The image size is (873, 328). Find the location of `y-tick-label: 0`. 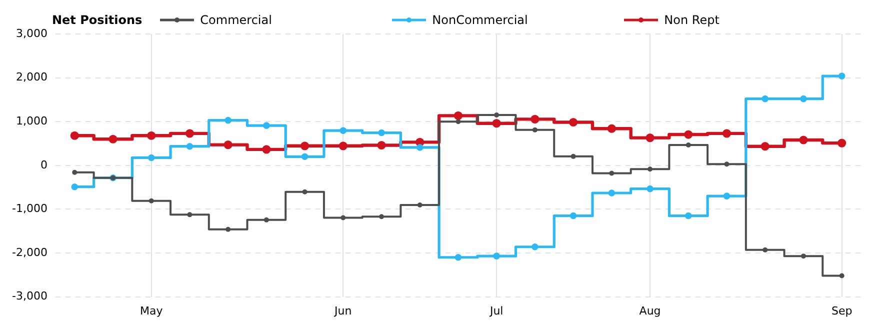

y-tick-label: 0 is located at coordinates (44, 165).